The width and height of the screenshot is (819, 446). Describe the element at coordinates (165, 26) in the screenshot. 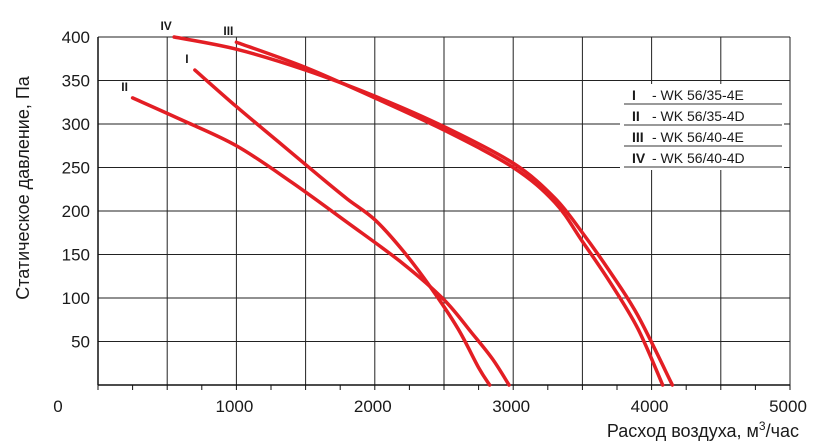

I see `curve-tag-iv: IV` at that location.